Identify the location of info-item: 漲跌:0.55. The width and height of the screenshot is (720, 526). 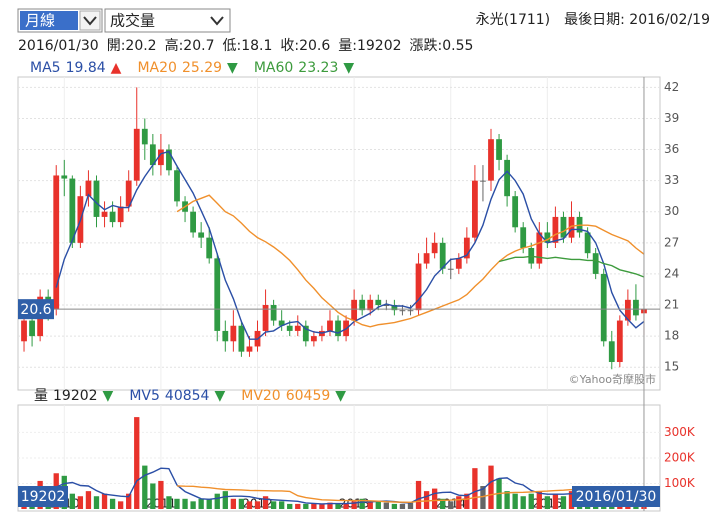
(442, 46).